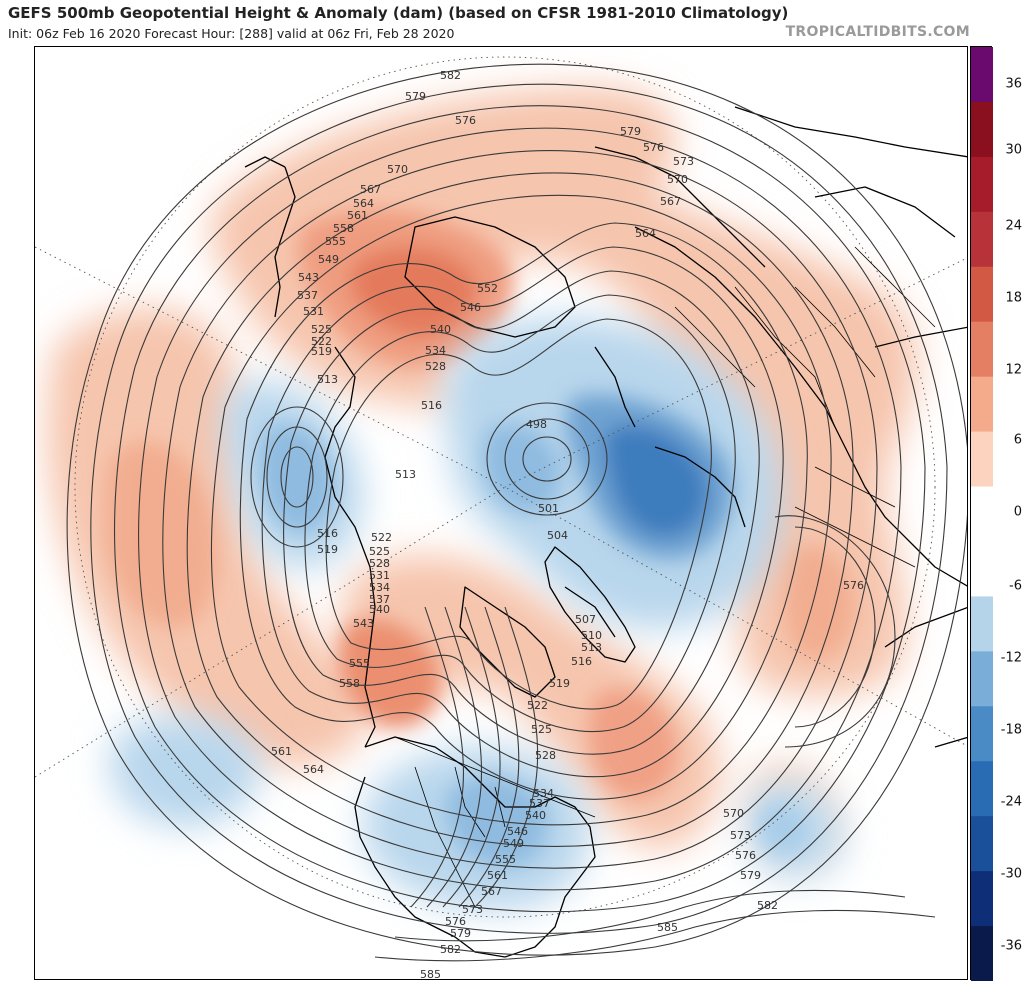 Image resolution: width=1024 pixels, height=1000 pixels. Describe the element at coordinates (1011, 730) in the screenshot. I see `colorbar-tick-label: -18` at that location.